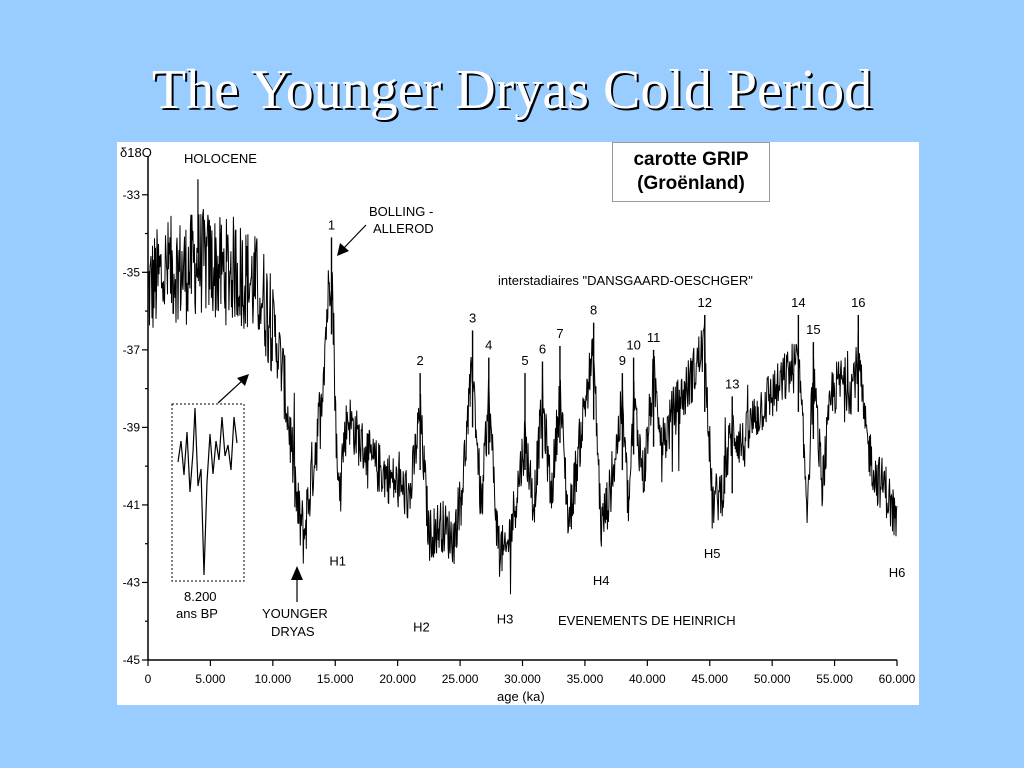 Image resolution: width=1024 pixels, height=768 pixels. Describe the element at coordinates (335, 679) in the screenshot. I see `x-tick-label: 15.000` at that location.